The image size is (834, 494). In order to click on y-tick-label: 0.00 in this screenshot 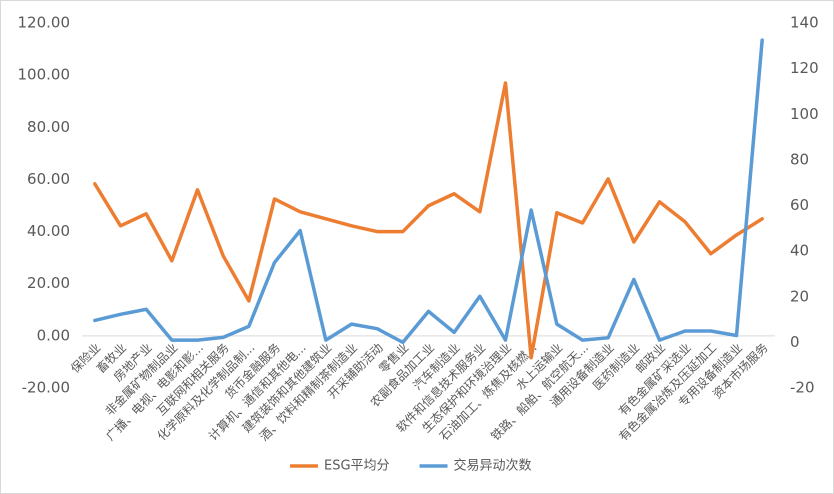, I will do `click(53, 335)`.